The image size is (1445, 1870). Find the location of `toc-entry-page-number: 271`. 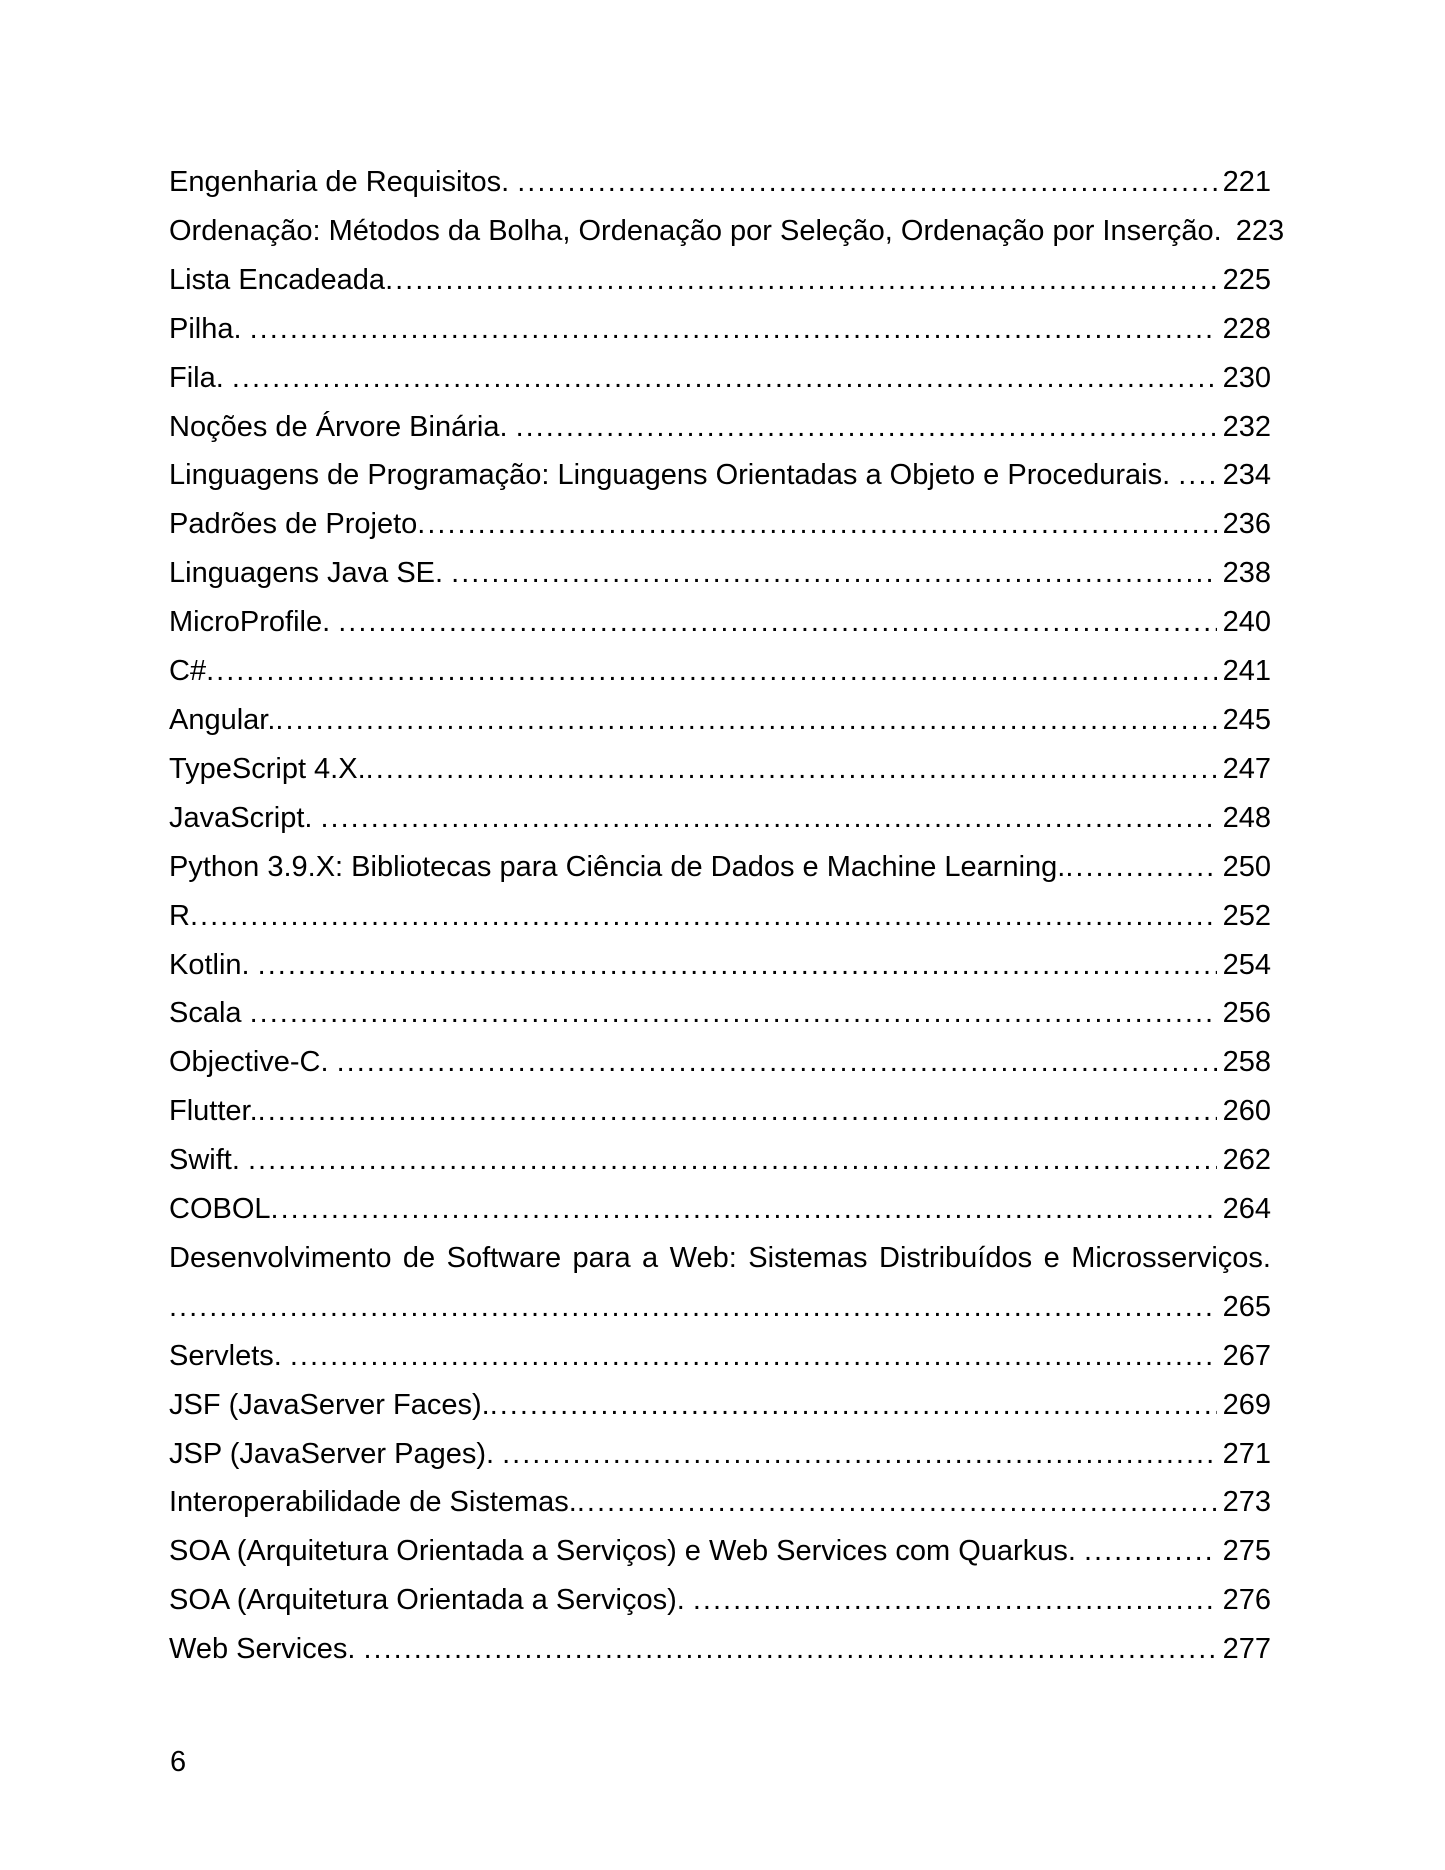

toc-entry-page-number: 271 is located at coordinates (1246, 1453).